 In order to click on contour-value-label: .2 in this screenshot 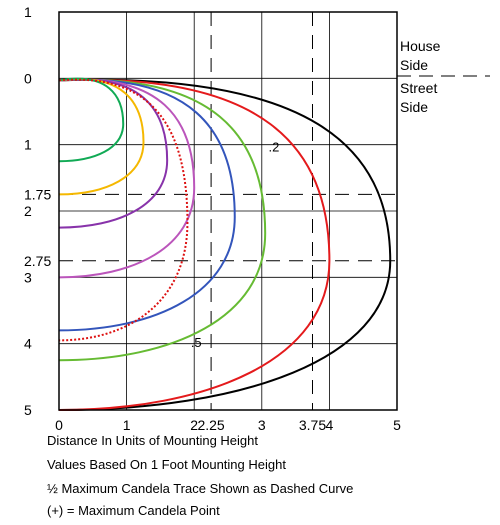, I will do `click(274, 146)`.